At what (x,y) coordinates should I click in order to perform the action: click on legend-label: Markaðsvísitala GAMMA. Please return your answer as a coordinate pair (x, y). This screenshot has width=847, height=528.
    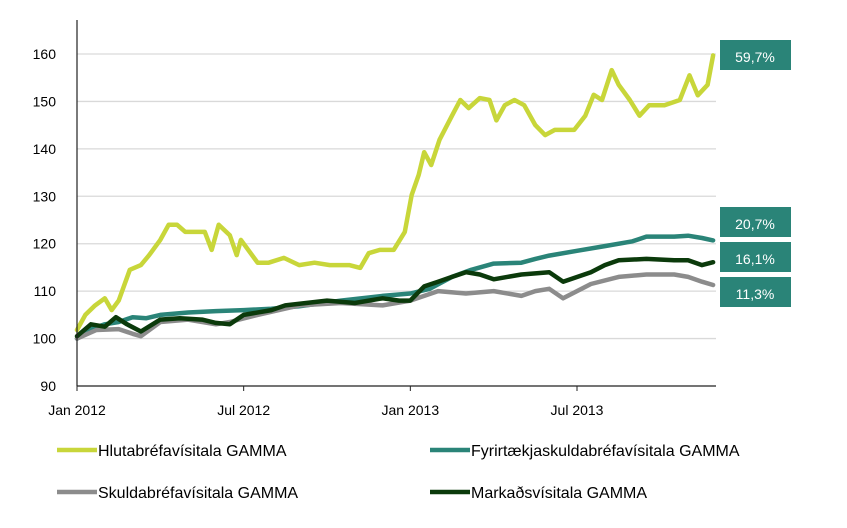
    Looking at the image, I should click on (559, 493).